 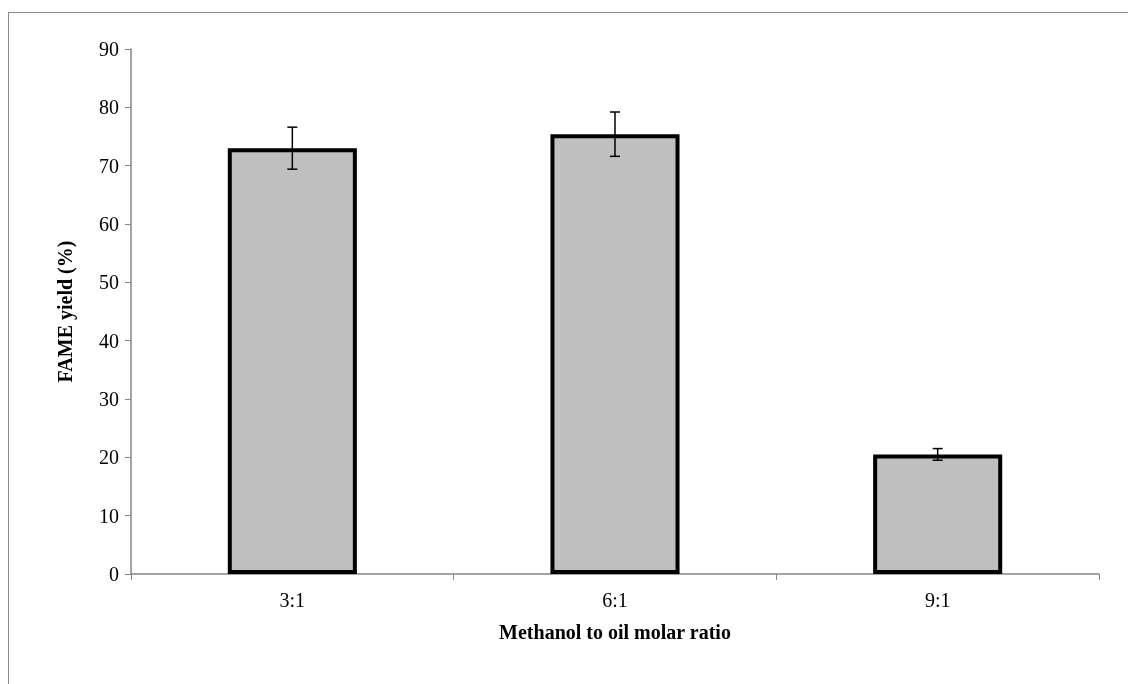 I want to click on y-tick-label: 0, so click(x=114, y=574).